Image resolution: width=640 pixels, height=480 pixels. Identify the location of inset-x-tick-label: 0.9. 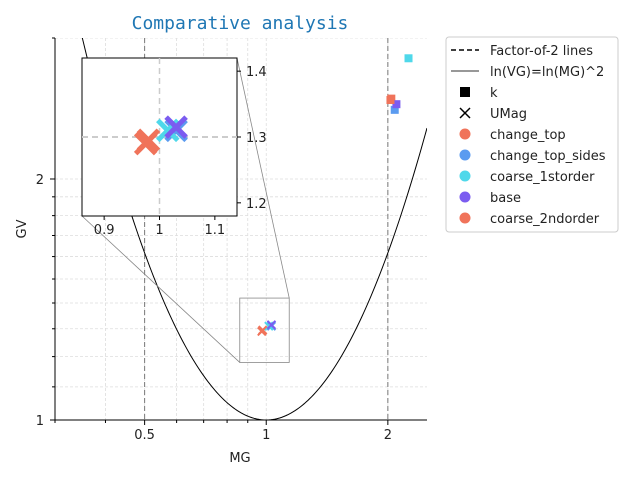
(104, 230).